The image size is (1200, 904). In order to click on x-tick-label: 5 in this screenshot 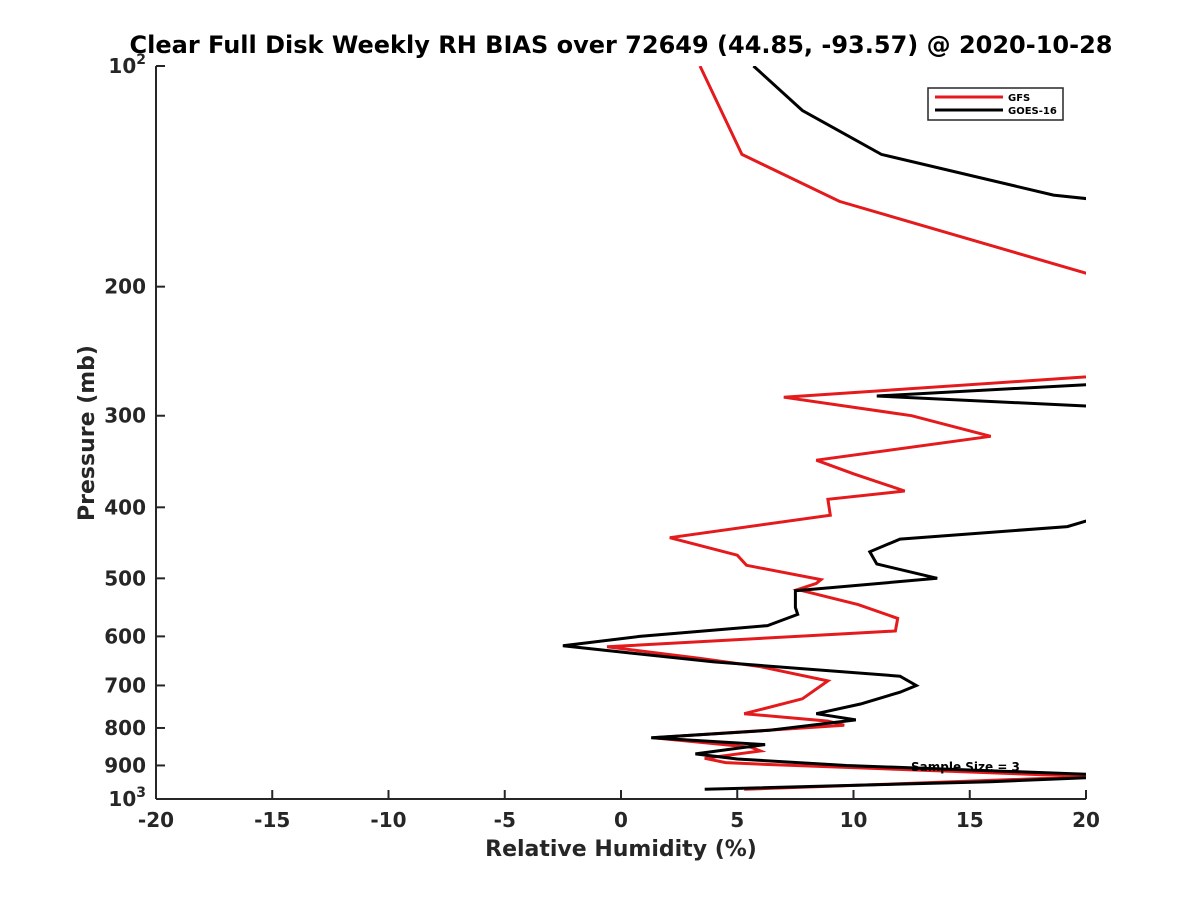, I will do `click(737, 820)`.